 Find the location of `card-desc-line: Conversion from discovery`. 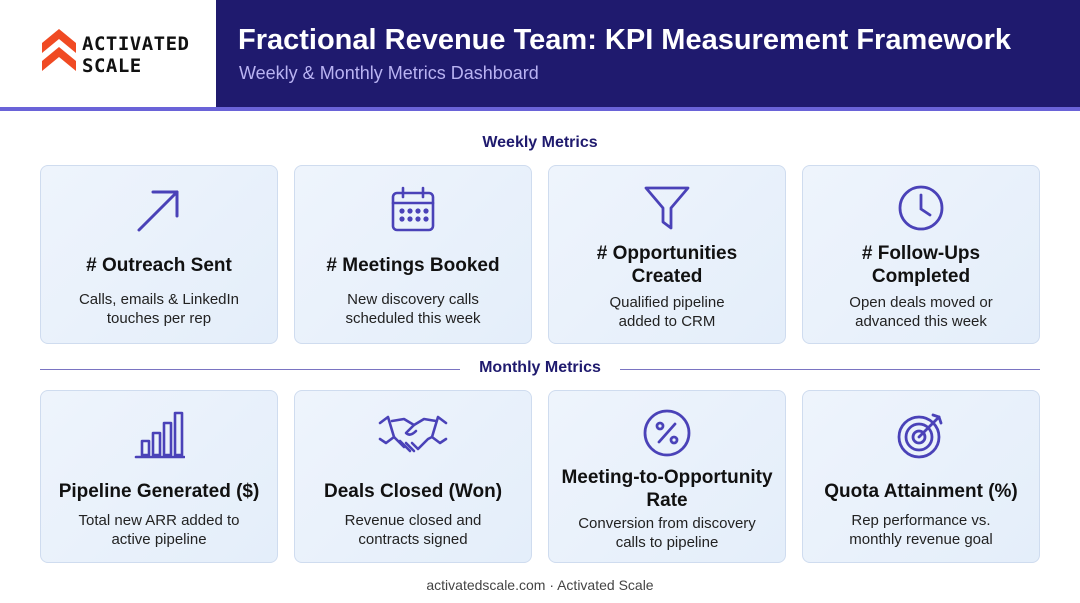

card-desc-line: Conversion from discovery is located at coordinates (667, 523).